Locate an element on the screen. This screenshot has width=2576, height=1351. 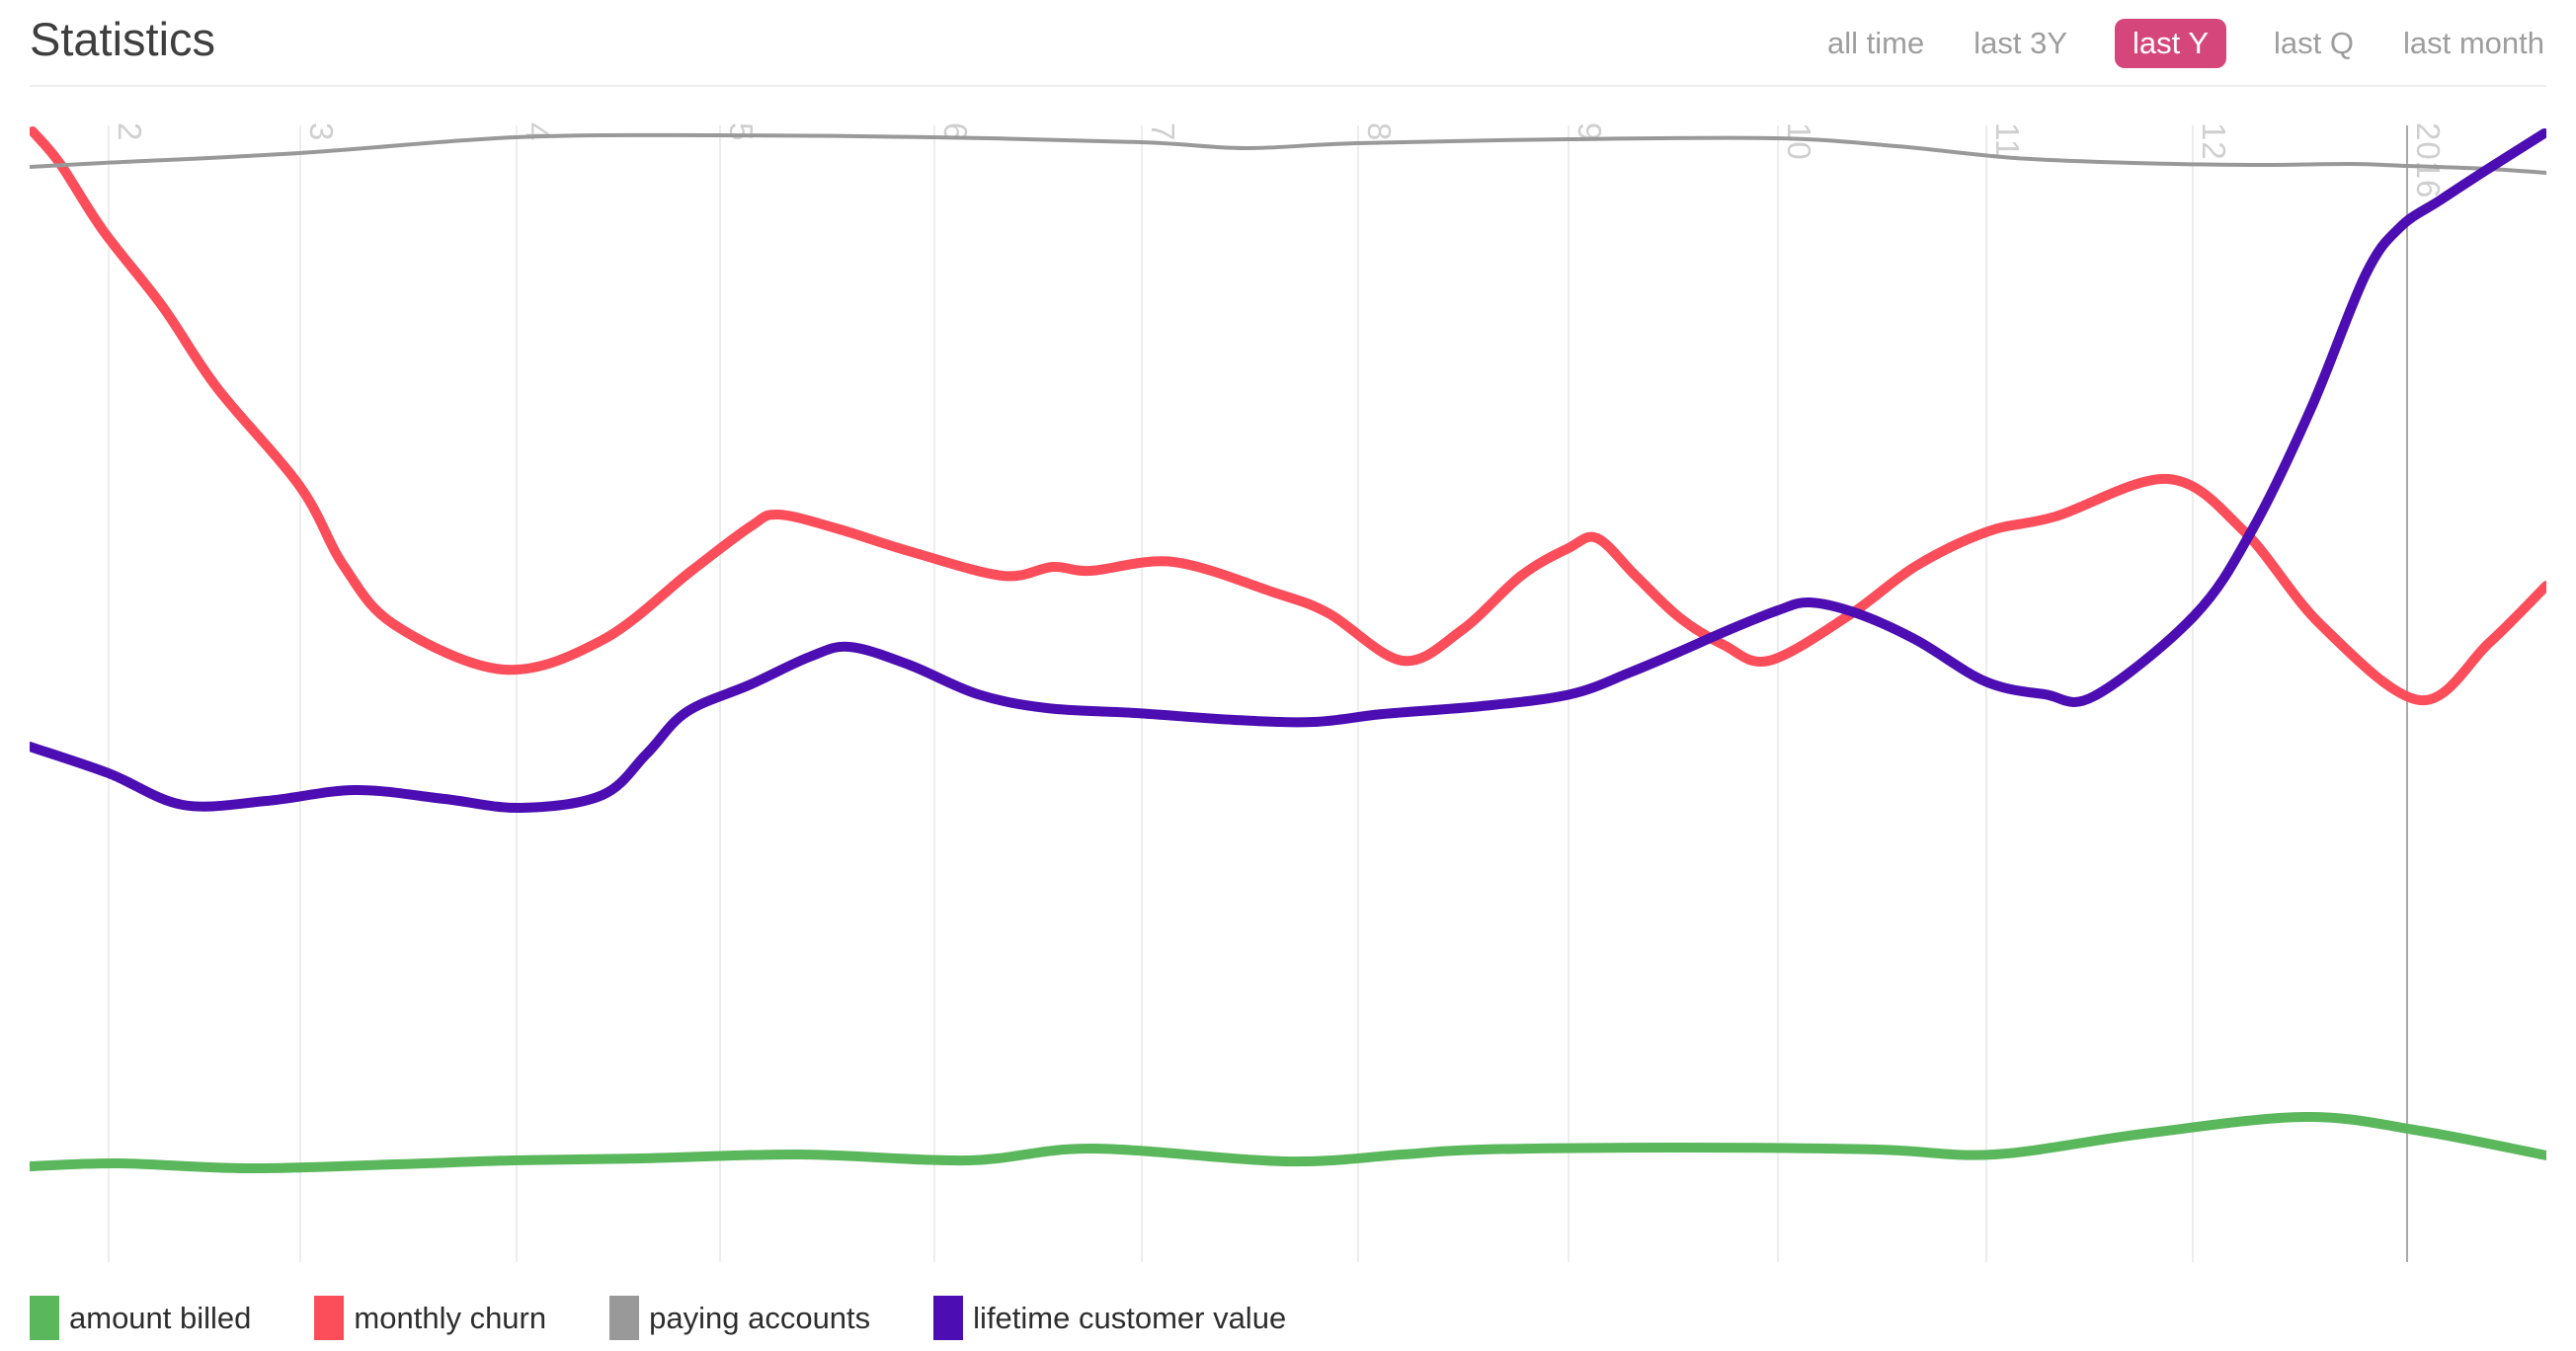
range-button-last-Y: last Y is located at coordinates (2171, 43).